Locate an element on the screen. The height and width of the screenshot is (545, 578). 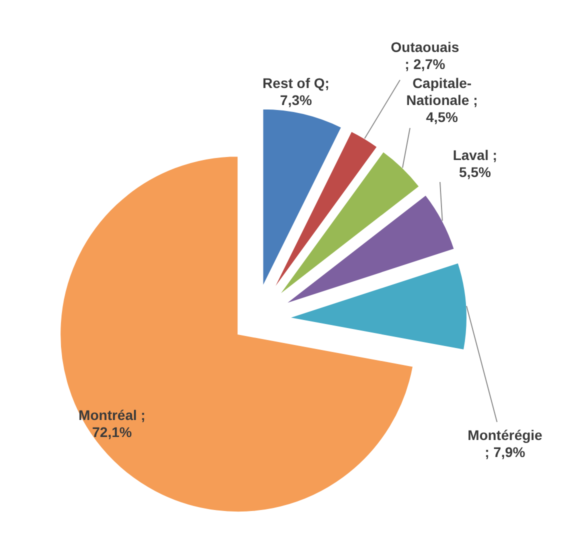
slice-label: Laval ; 5,5% is located at coordinates (475, 163).